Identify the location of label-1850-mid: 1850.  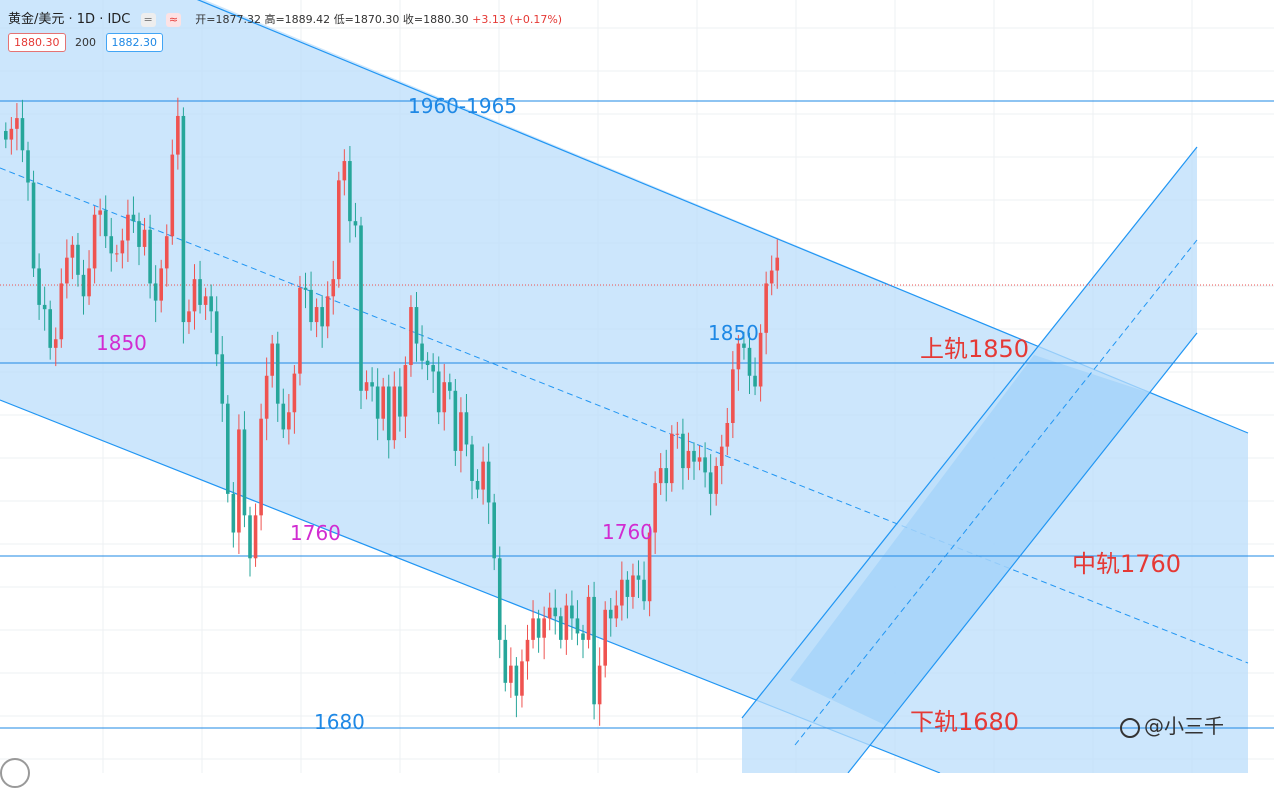
(733, 333).